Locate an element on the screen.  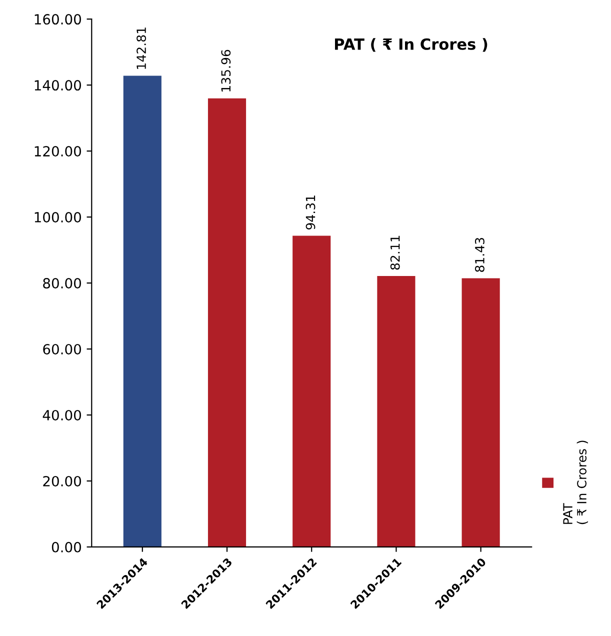
y-tick-label: 140.00 is located at coordinates (58, 85).